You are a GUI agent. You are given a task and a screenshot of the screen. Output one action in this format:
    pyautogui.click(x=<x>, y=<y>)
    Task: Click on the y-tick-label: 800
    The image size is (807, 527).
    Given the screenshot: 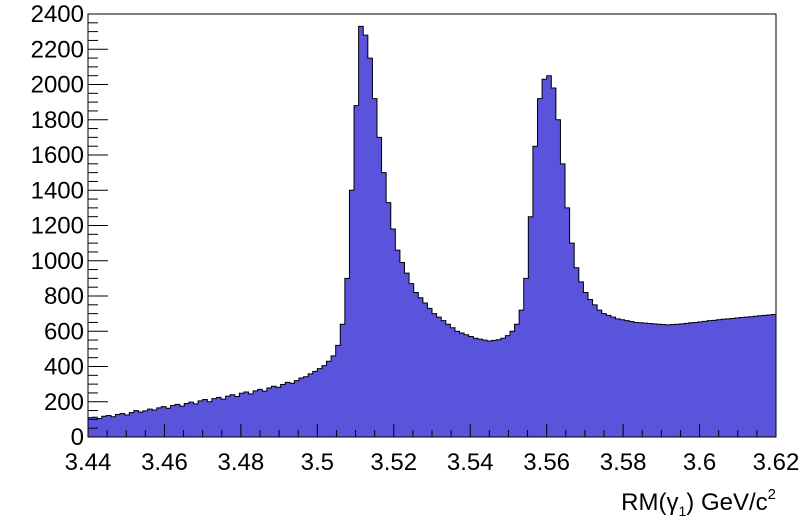 What is the action you would take?
    pyautogui.click(x=64, y=296)
    